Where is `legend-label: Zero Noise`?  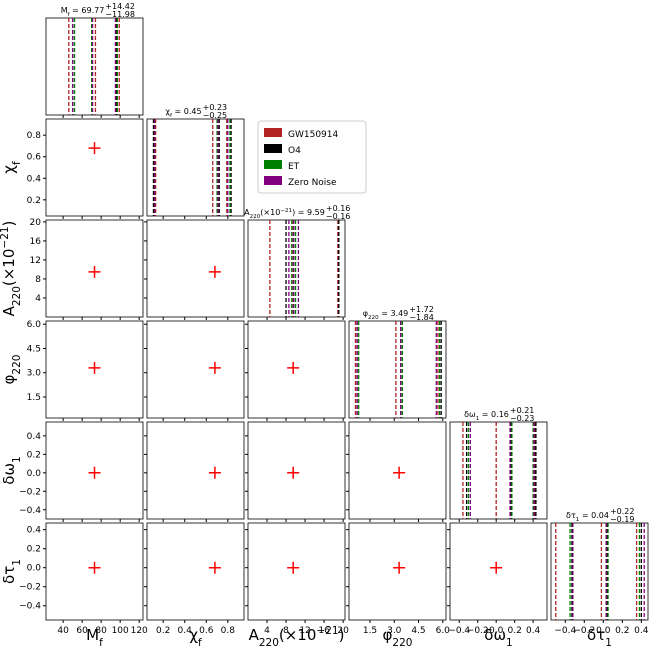 legend-label: Zero Noise is located at coordinates (312, 183).